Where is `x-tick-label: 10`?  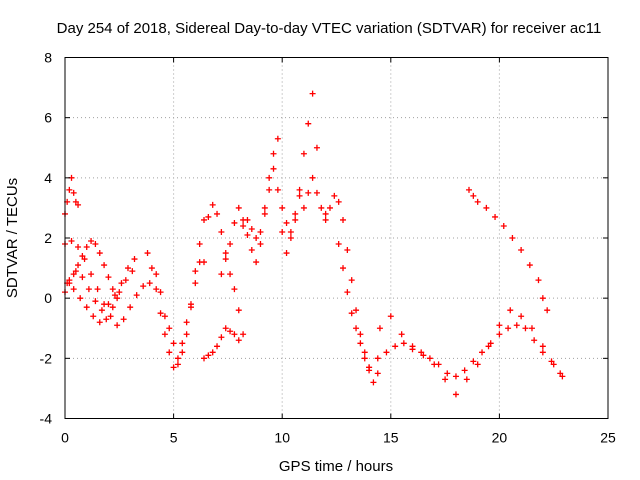
x-tick-label: 10 is located at coordinates (282, 438).